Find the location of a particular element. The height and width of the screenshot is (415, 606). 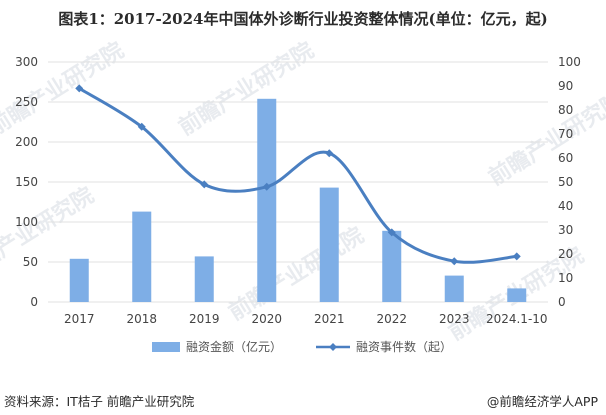

y-right-tick-label: 100 is located at coordinates (569, 62).